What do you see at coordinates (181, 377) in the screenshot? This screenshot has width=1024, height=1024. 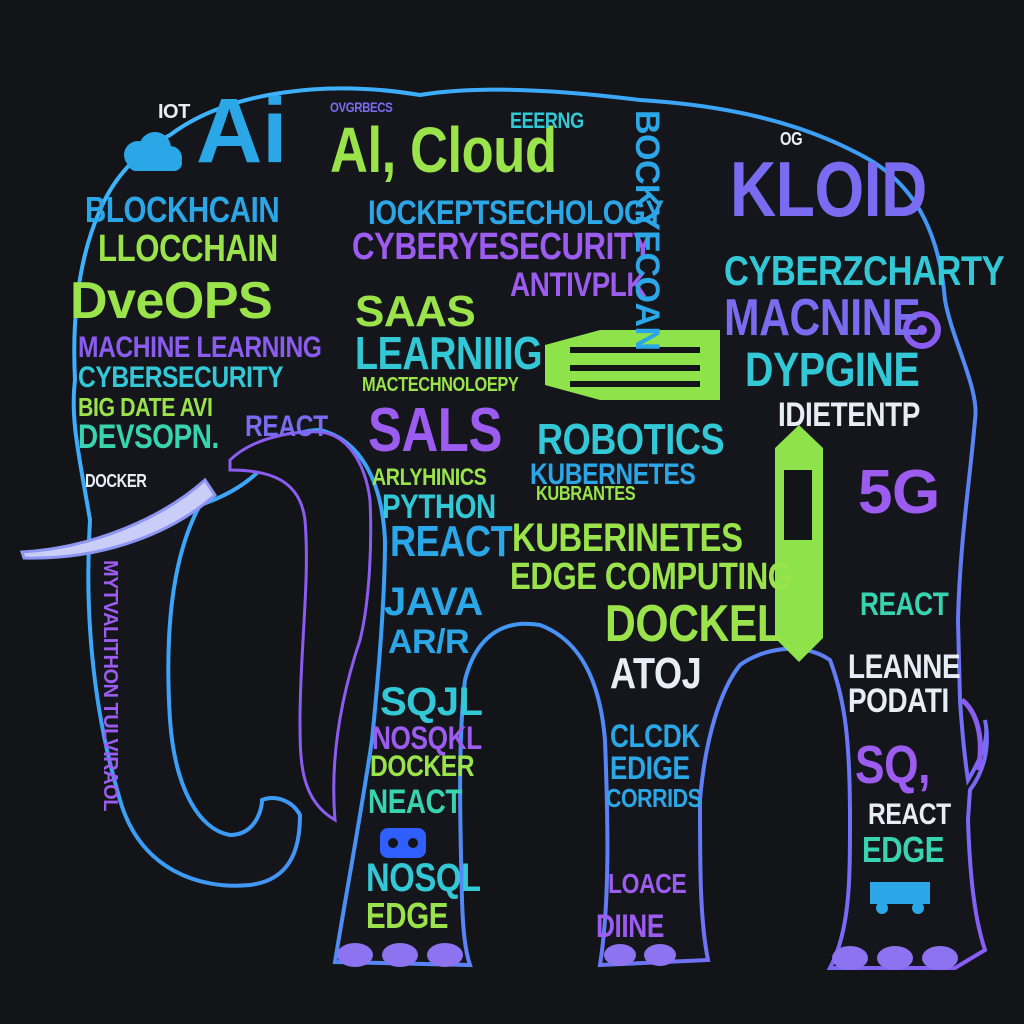 I see `word-cybersecurity: CYBERSECURITY` at bounding box center [181, 377].